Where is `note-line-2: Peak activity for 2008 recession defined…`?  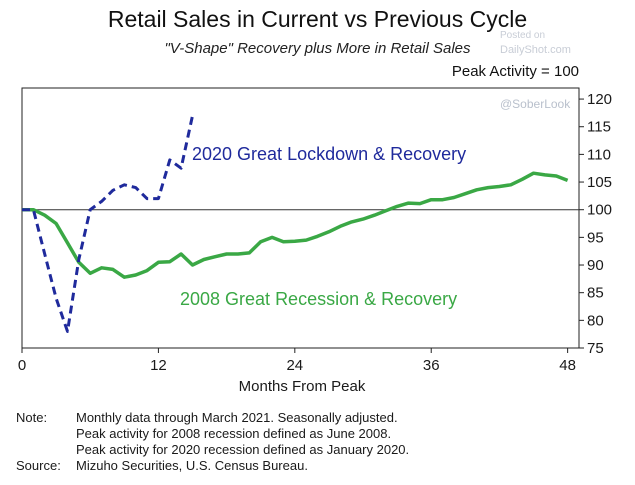 note-line-2: Peak activity for 2008 recession defined… is located at coordinates (234, 433).